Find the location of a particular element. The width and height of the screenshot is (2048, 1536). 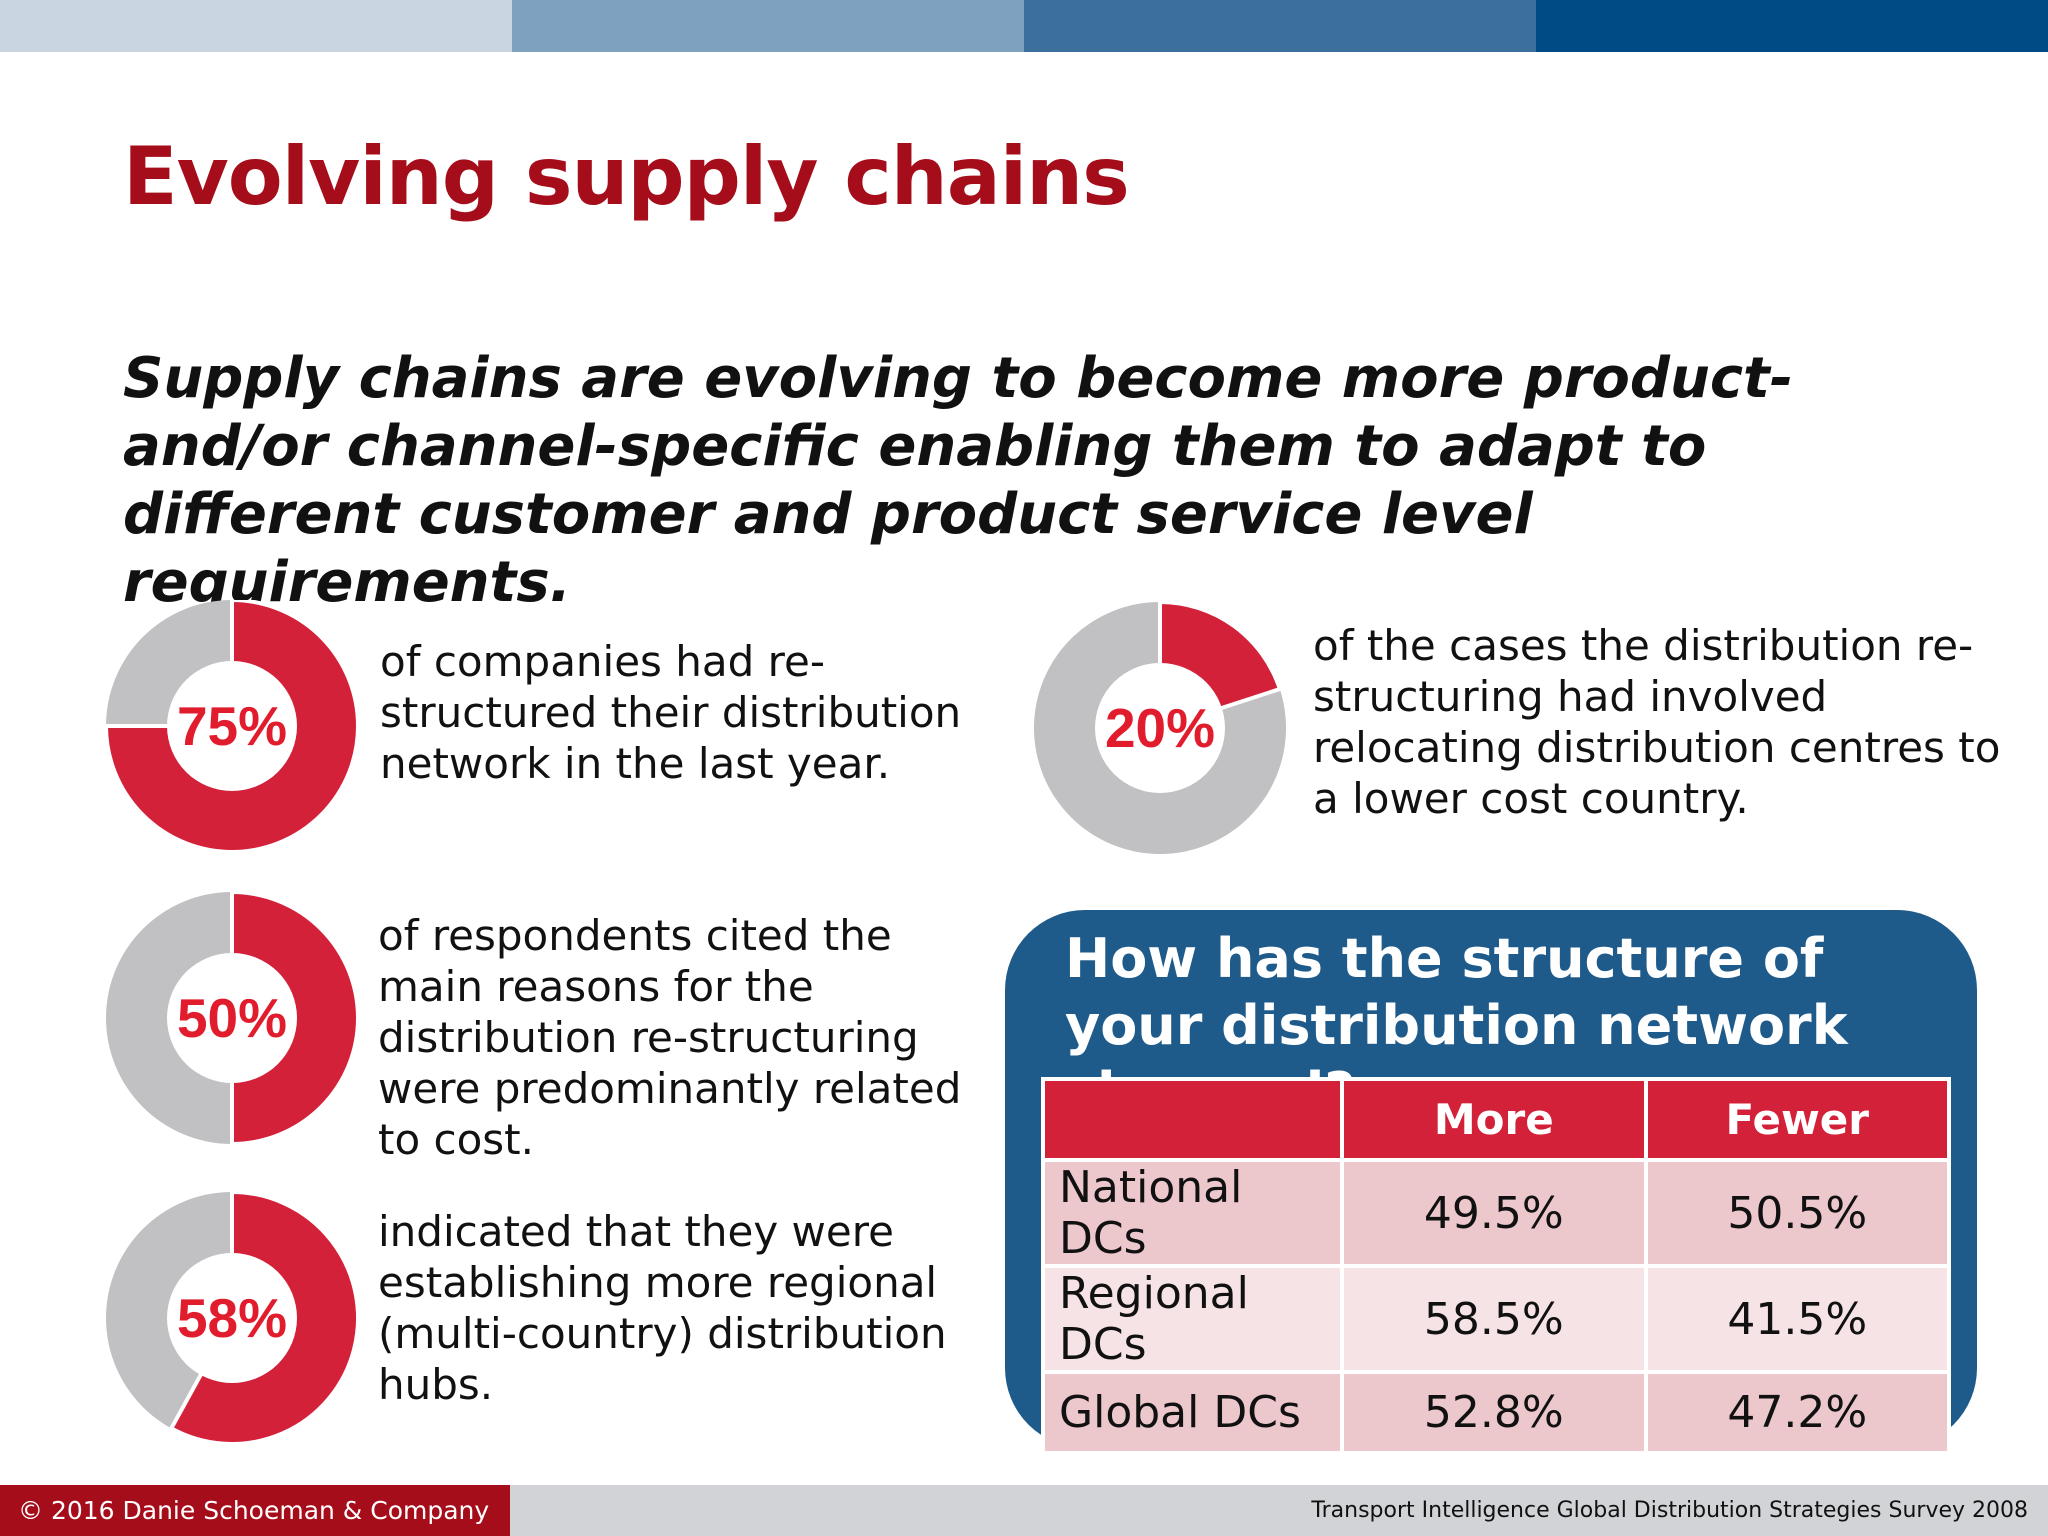

donut-percent-label: 50% is located at coordinates (232, 1018).